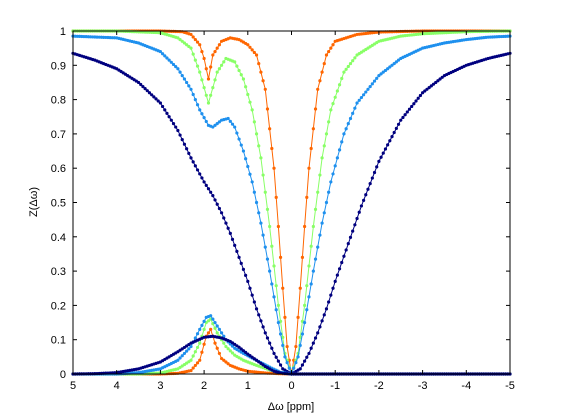  I want to click on x-tick-label: 0, so click(291, 386).